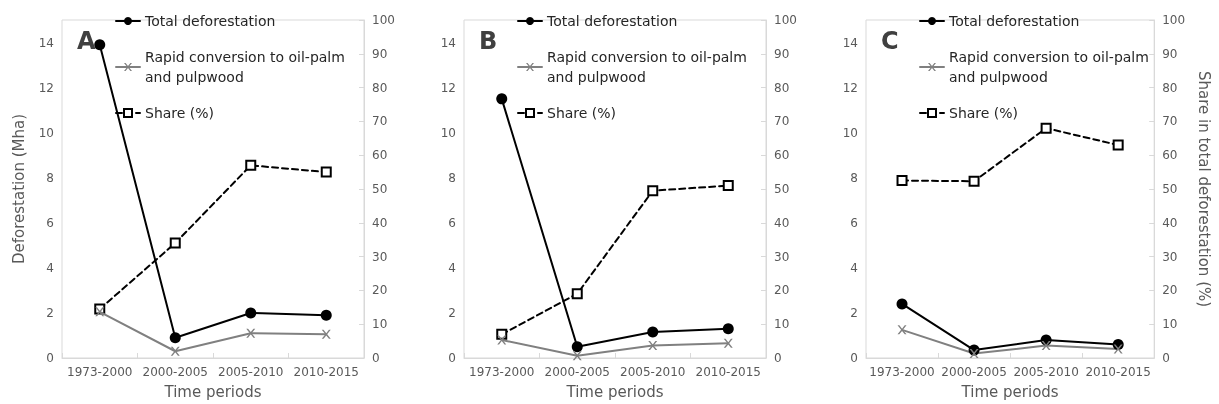  I want to click on y2-axis-title: Share in total deforestation (%), so click(1203, 189).